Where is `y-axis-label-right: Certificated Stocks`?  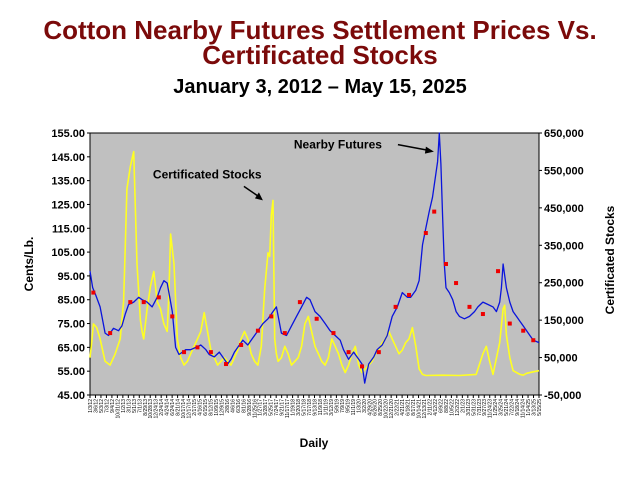 y-axis-label-right: Certificated Stocks is located at coordinates (610, 259).